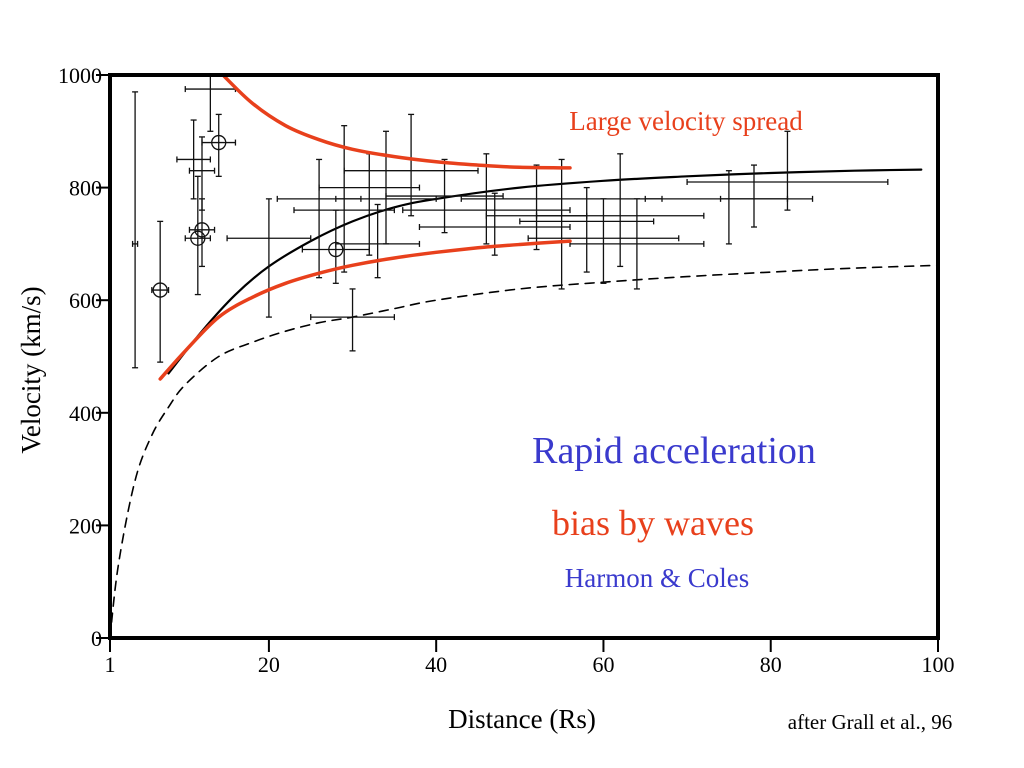 Image resolution: width=1024 pixels, height=768 pixels. Describe the element at coordinates (85, 413) in the screenshot. I see `y-tick-label: 400` at that location.